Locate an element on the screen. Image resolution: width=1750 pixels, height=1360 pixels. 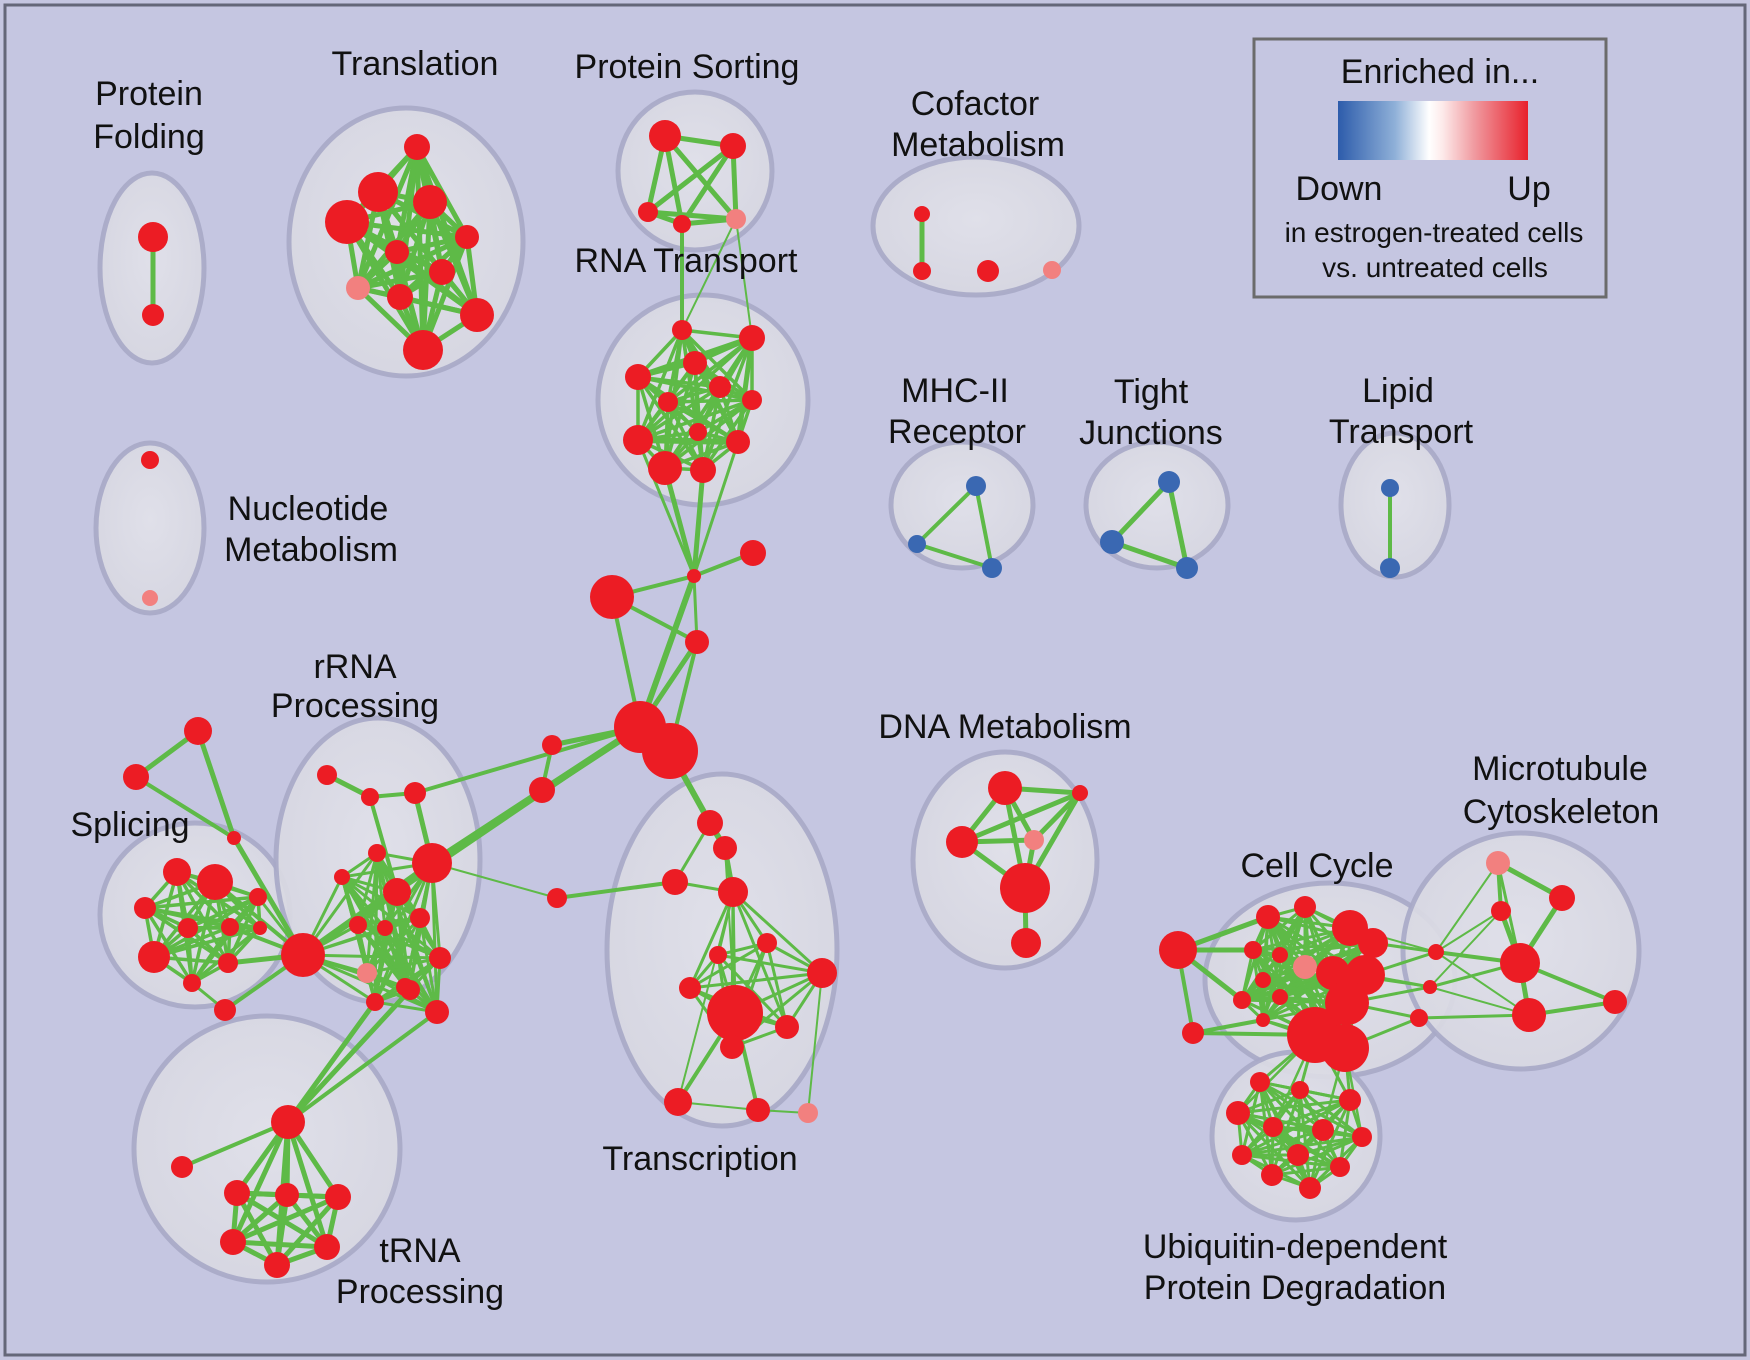
node-tn11 is located at coordinates (423, 350).